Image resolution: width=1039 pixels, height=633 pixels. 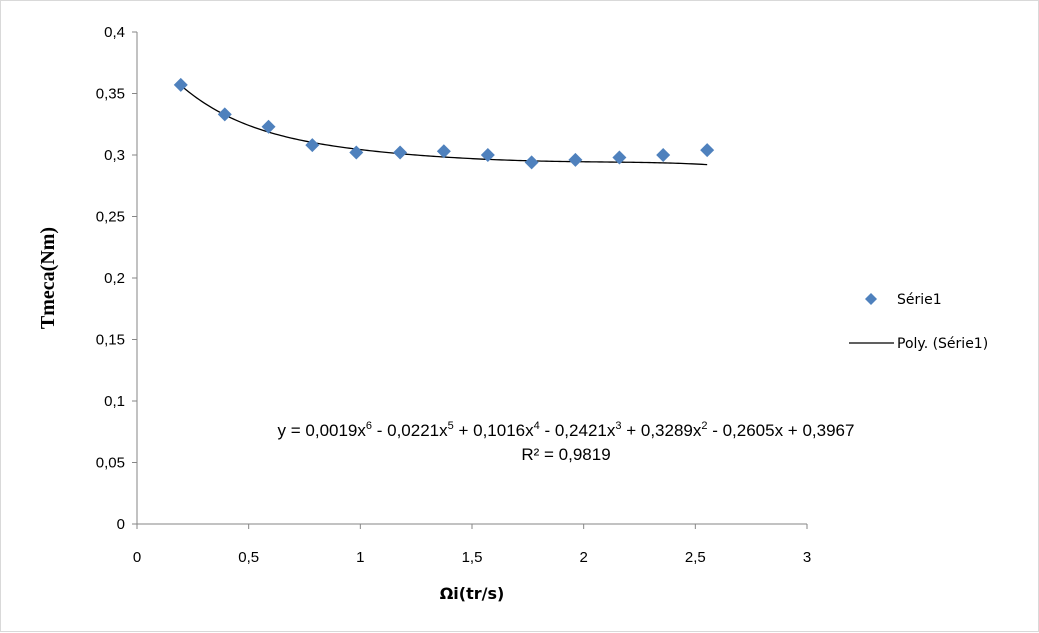 I want to click on legend-label-poly: Poly. (Série1), so click(x=942, y=344).